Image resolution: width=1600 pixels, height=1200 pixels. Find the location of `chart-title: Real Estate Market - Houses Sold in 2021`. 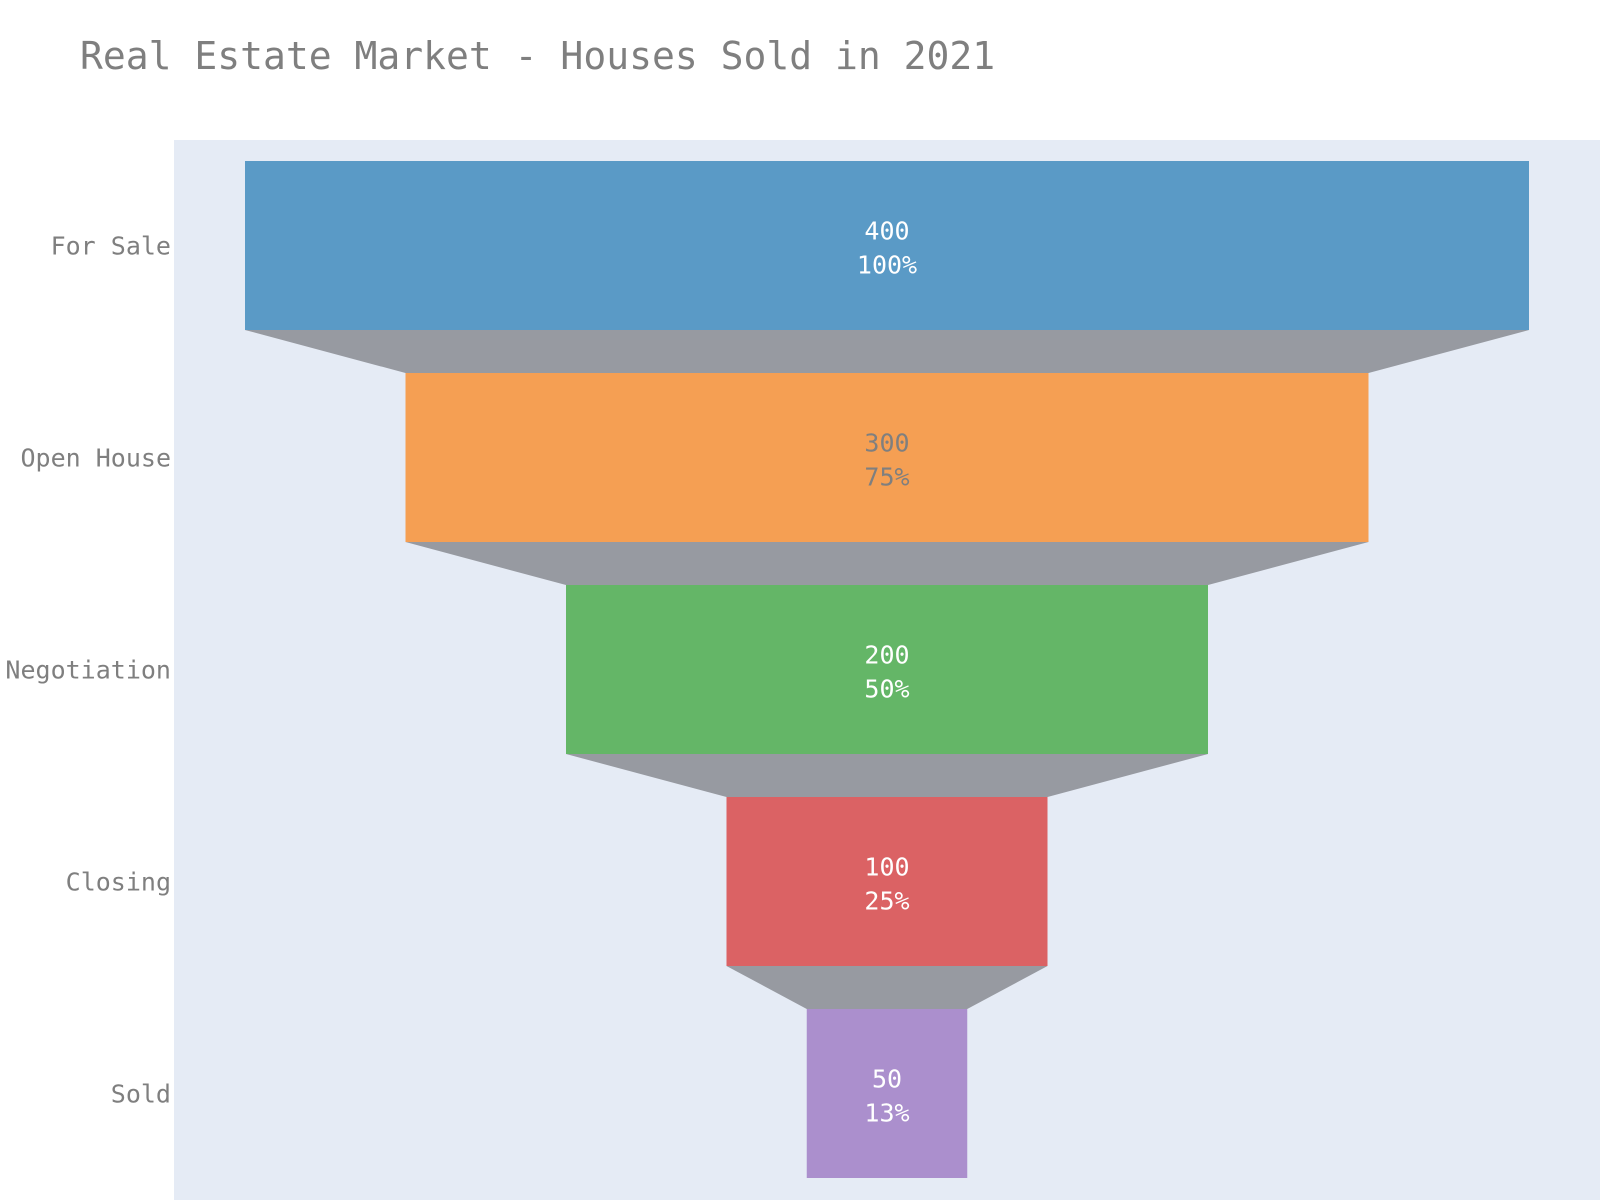

chart-title: Real Estate Market - Houses Sold in 2021 is located at coordinates (538, 56).